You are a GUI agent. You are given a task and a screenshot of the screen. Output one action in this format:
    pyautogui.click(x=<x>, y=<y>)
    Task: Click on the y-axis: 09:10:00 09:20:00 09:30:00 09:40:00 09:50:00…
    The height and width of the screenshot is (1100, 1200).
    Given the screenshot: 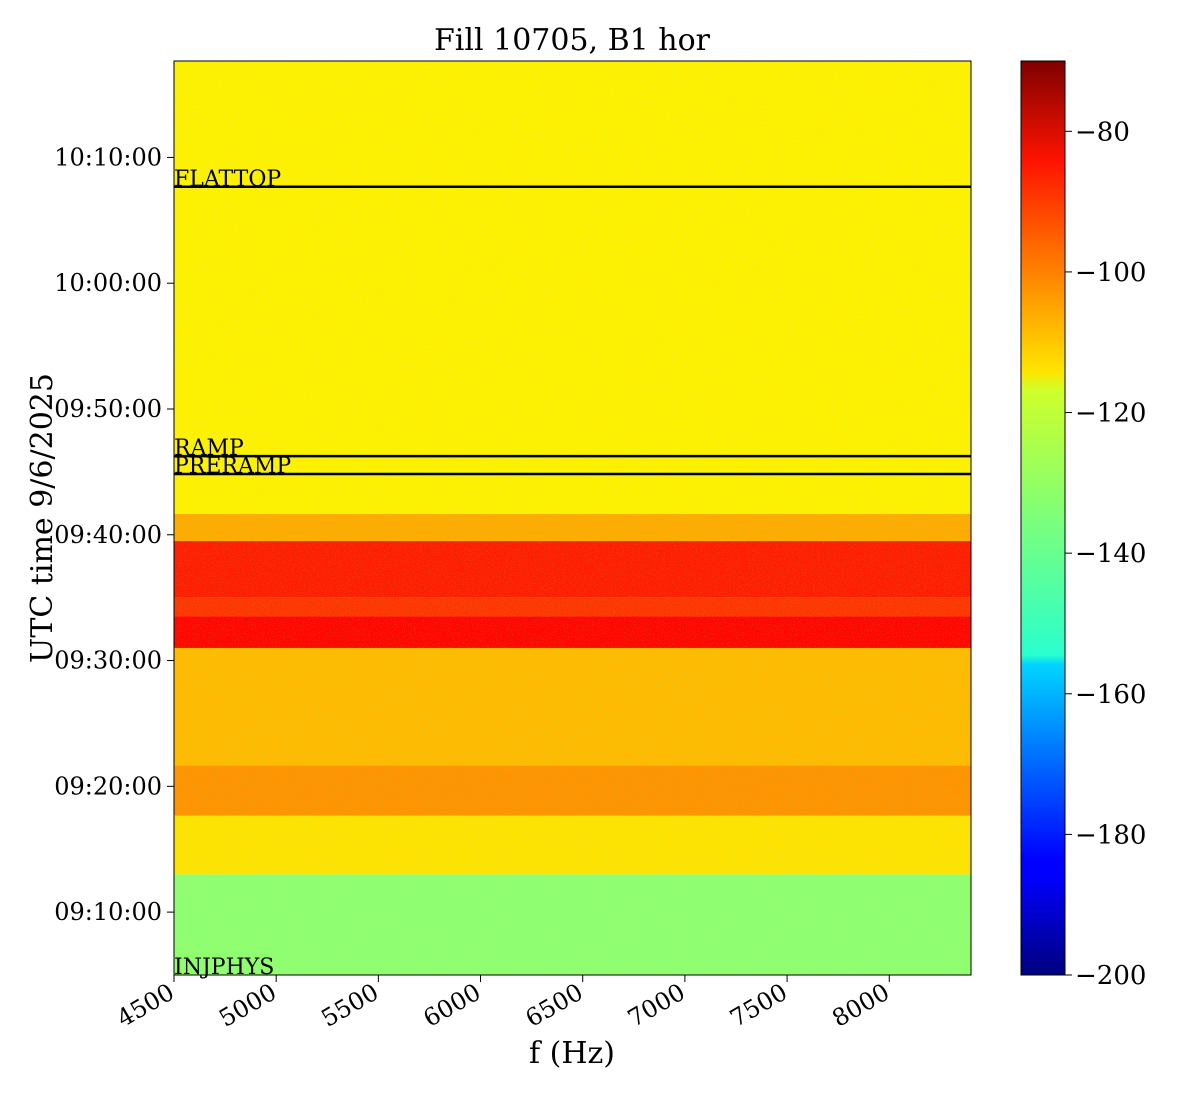 What is the action you would take?
    pyautogui.click(x=114, y=534)
    